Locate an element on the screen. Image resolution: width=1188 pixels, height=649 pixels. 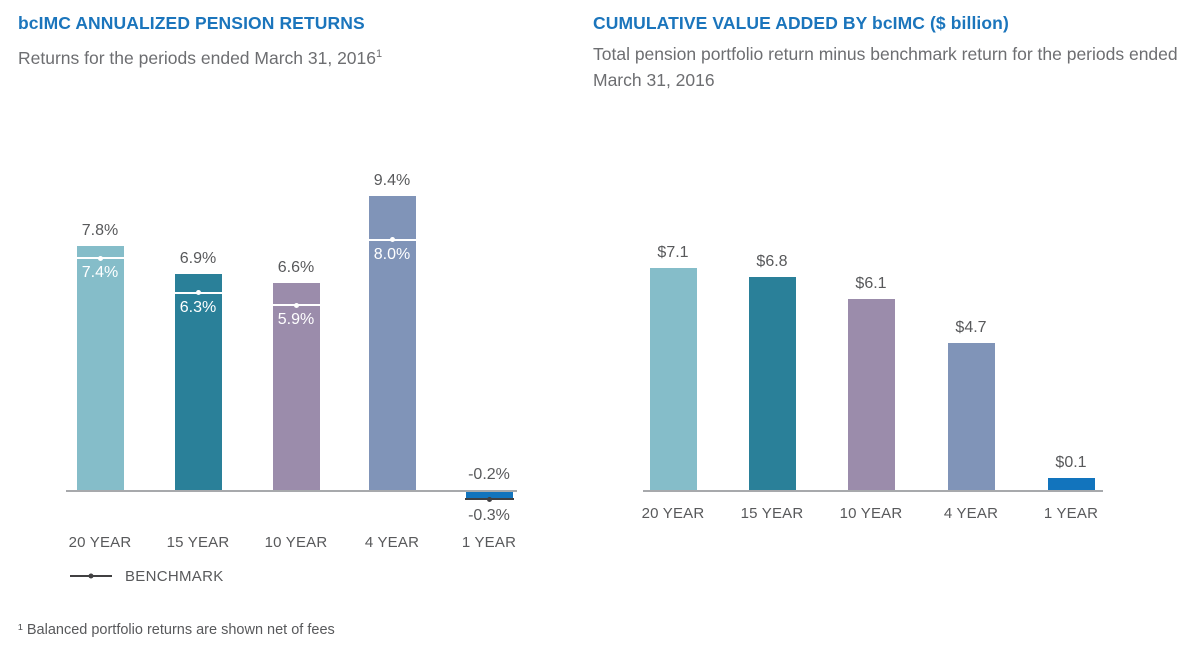
bar-value-label: $7.1 is located at coordinates (673, 252).